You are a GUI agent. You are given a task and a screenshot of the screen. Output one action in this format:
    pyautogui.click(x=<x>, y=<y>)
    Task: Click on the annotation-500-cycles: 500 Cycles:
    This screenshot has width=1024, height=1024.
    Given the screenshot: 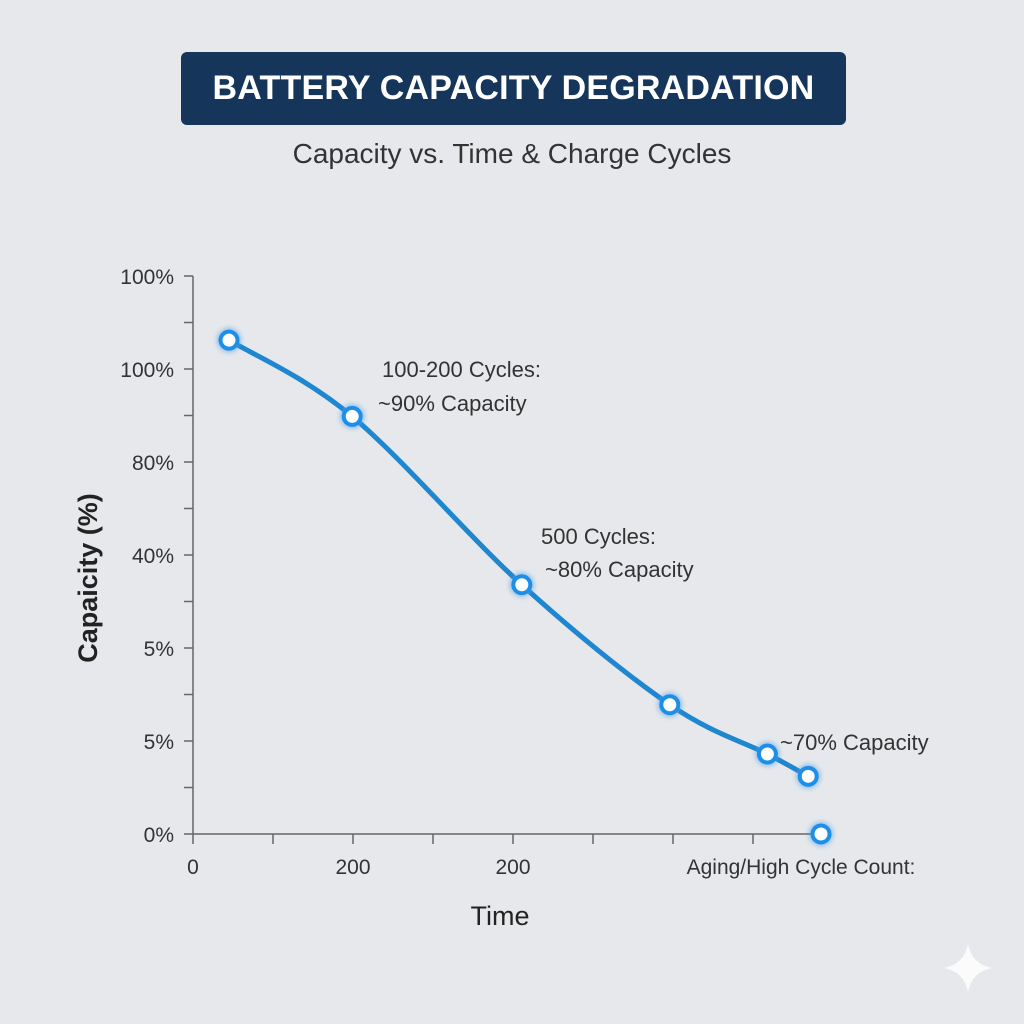 What is the action you would take?
    pyautogui.click(x=598, y=536)
    